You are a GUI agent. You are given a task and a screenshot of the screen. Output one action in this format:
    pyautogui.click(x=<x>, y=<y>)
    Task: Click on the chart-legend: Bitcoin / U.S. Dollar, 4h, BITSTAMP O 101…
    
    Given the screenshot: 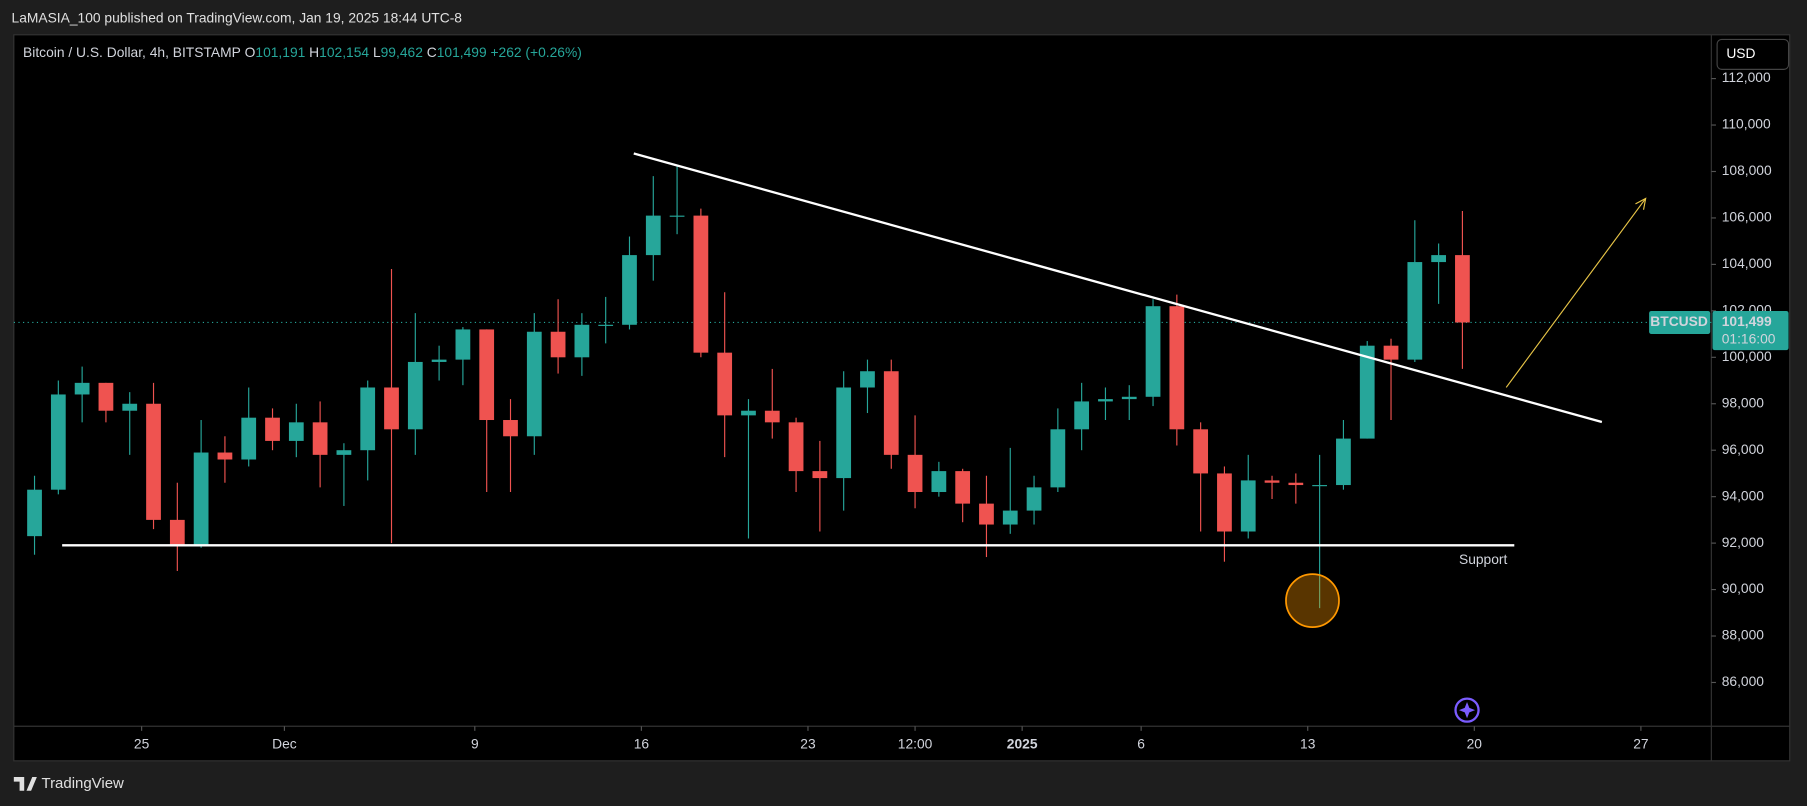 What is the action you would take?
    pyautogui.click(x=302, y=52)
    